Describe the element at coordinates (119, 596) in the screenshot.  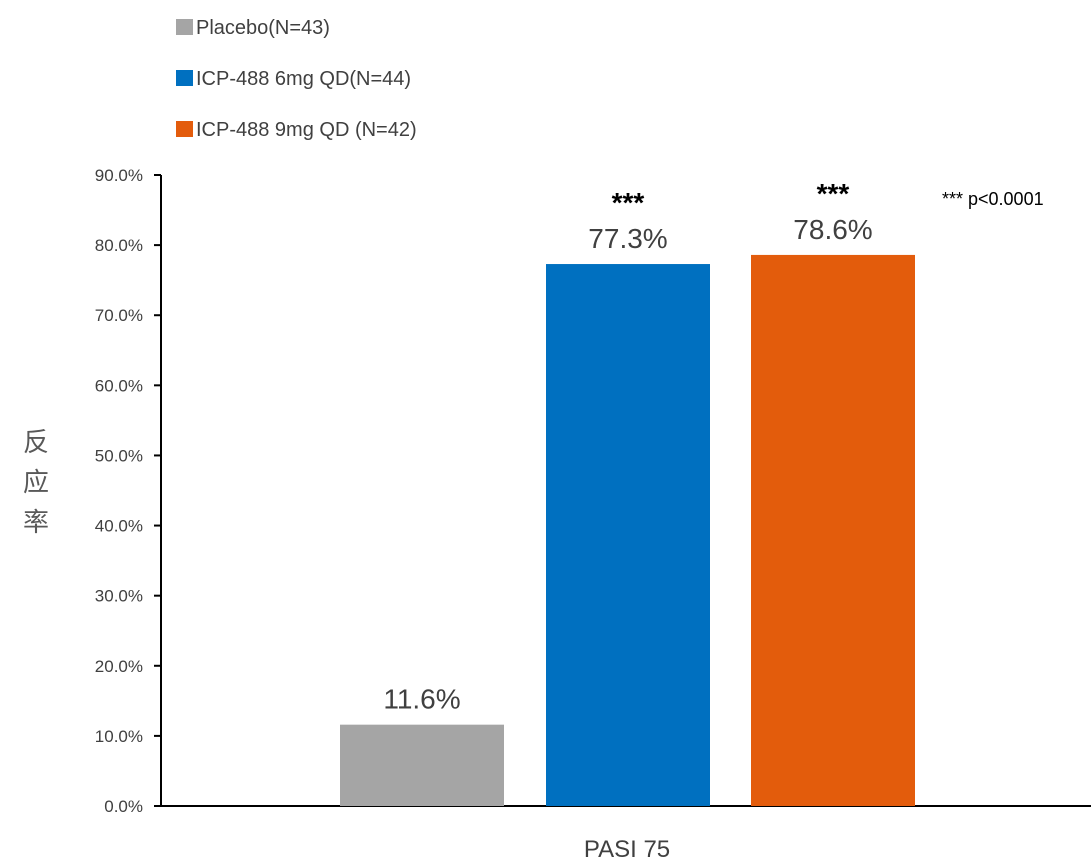
I see `y-tick-label: 30.0%` at that location.